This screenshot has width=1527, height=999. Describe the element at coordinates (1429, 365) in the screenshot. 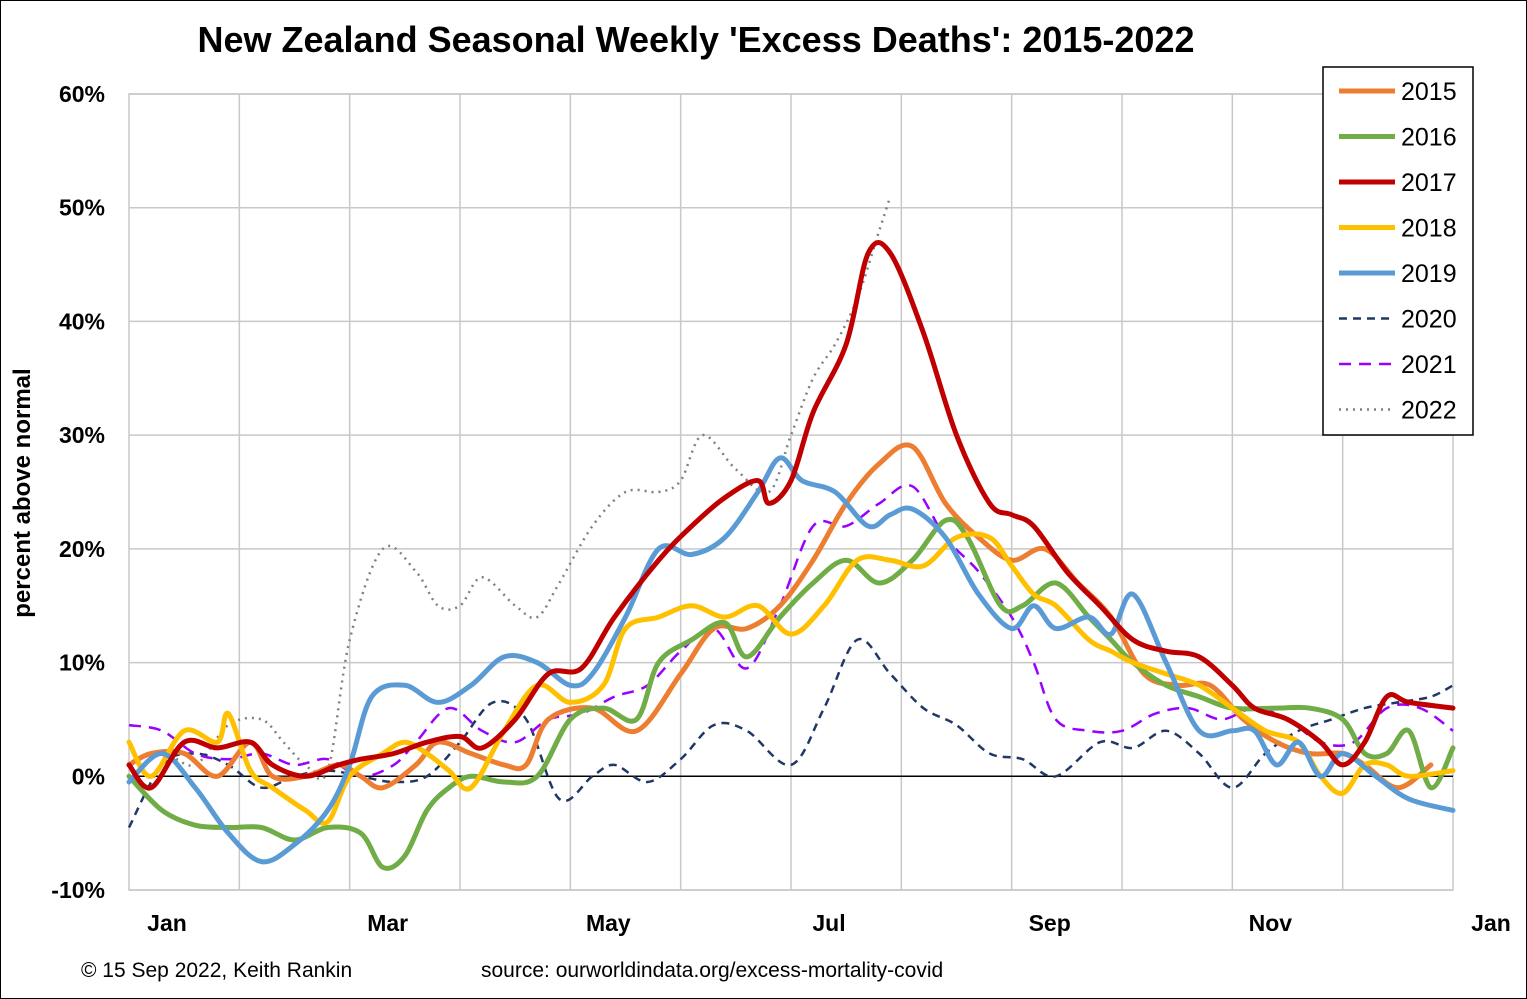

I see `legend-label-2021: 2021` at that location.